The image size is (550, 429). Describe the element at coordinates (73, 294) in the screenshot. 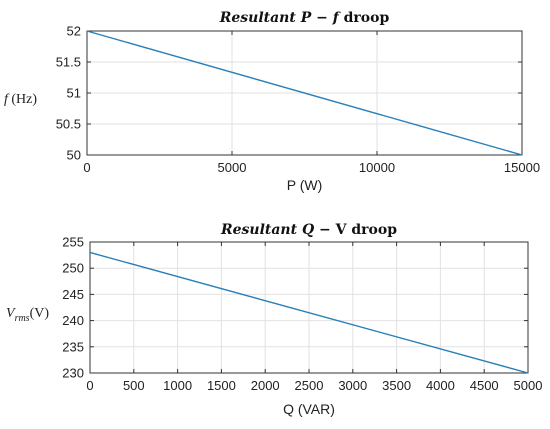

I see `y-tick-label: 245` at that location.